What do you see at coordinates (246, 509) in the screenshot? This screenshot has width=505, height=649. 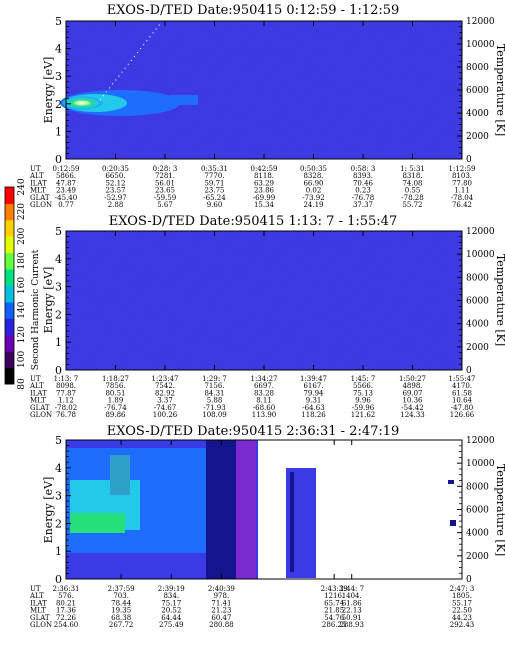 I see `panel-3-purple-strip` at bounding box center [246, 509].